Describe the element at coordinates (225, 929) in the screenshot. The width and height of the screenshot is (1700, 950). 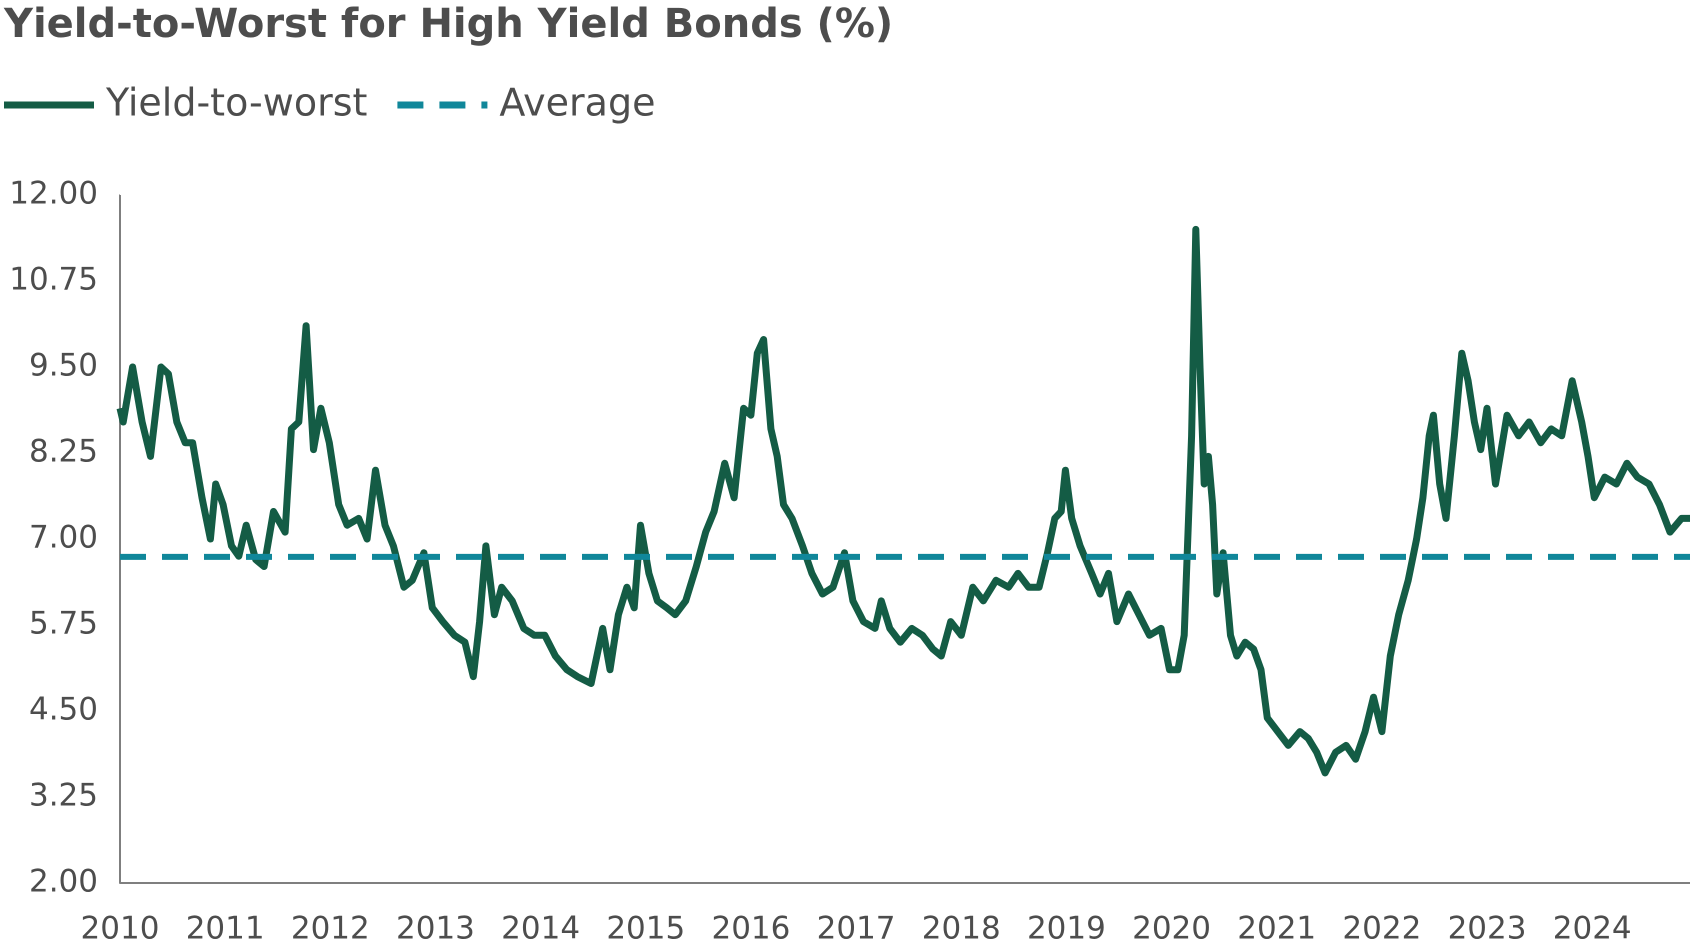
I see `x-tick-label: 2011` at that location.